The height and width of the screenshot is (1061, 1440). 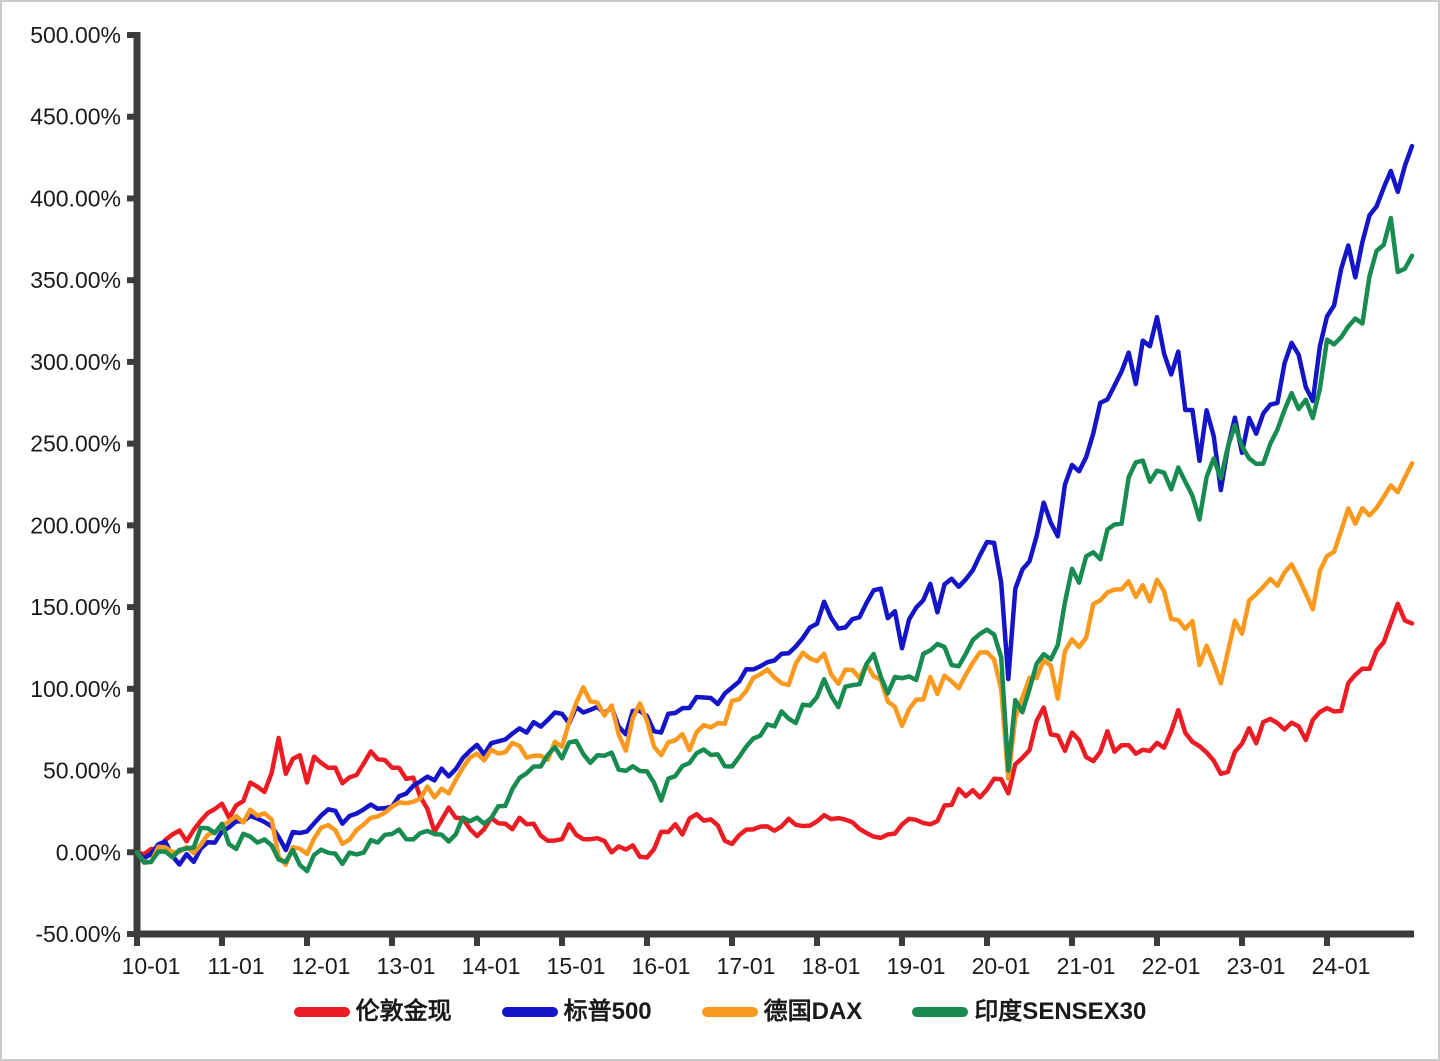 I want to click on legend-swatch-sp500, so click(x=529, y=1012).